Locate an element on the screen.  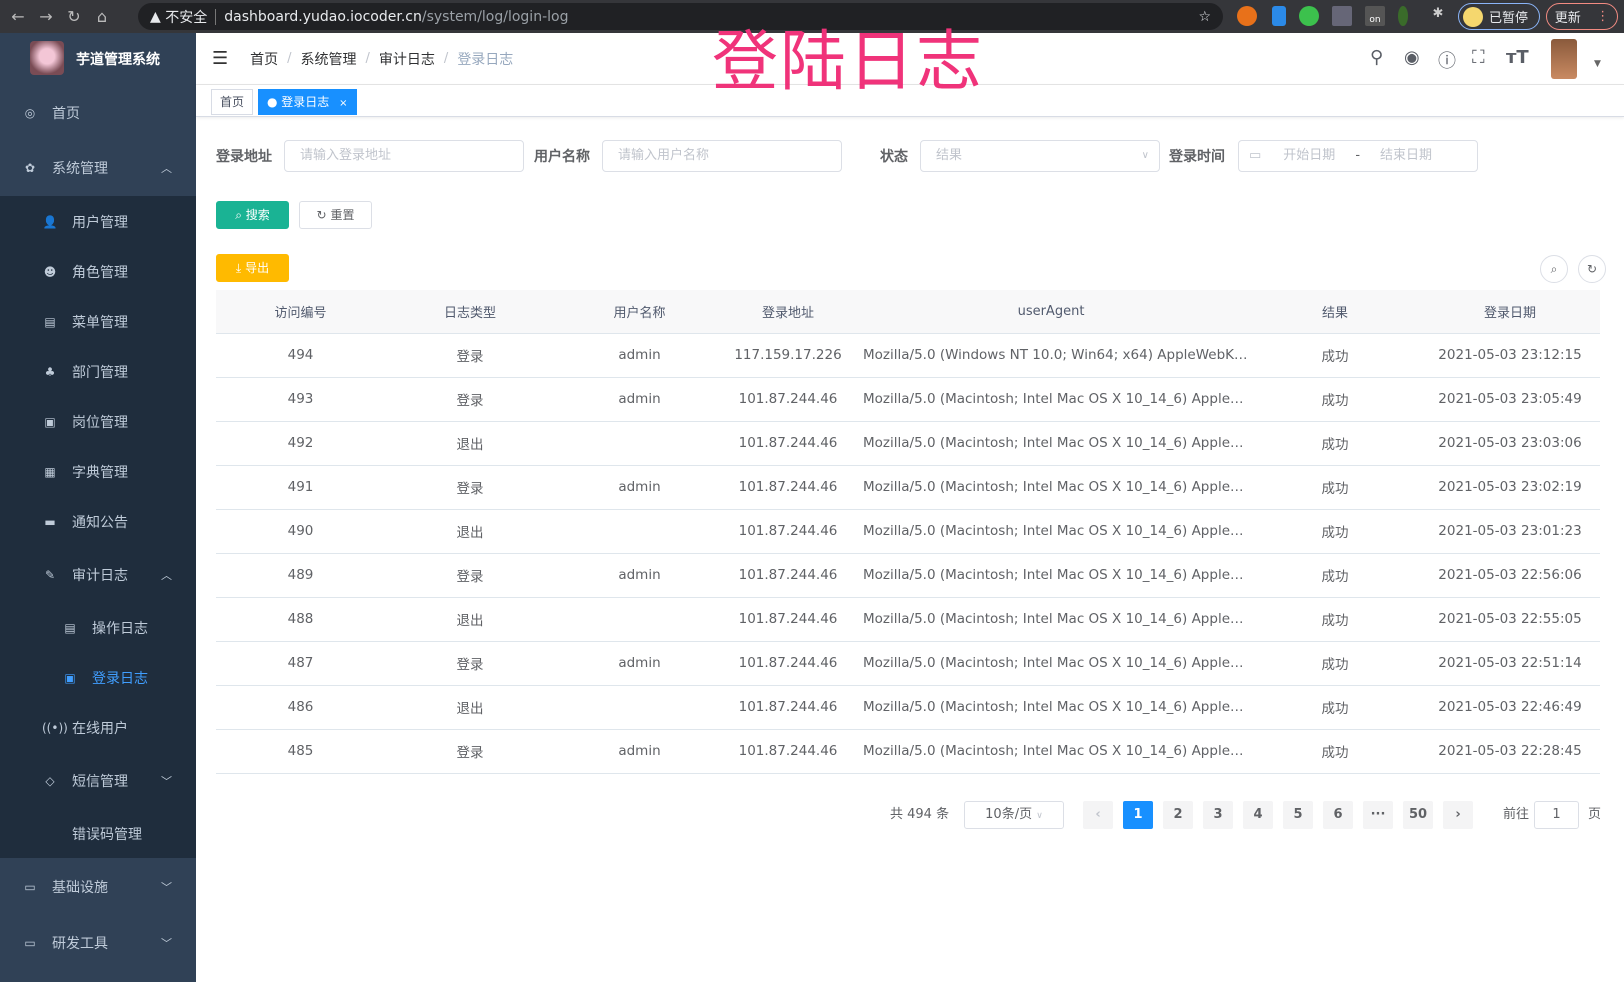
page-button: 2 is located at coordinates (1178, 815).